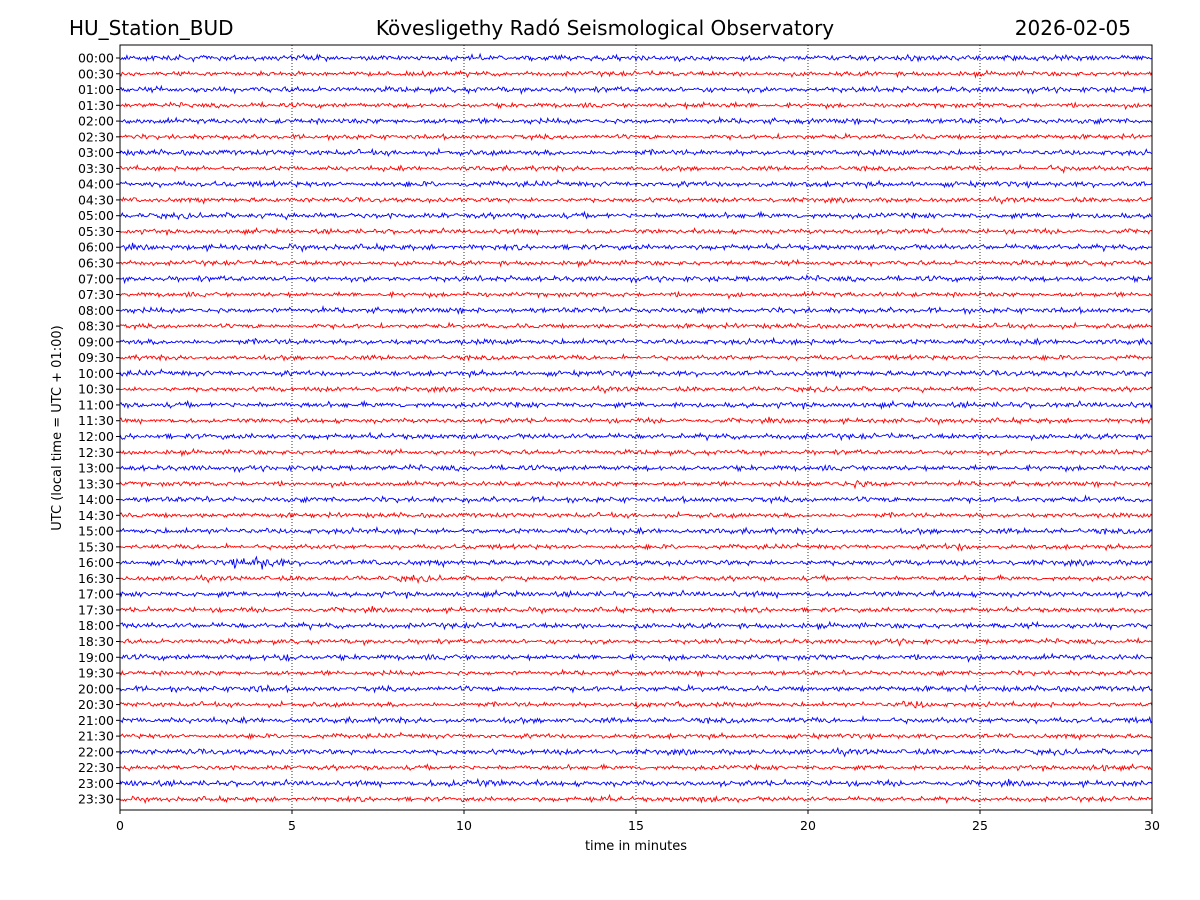 The width and height of the screenshot is (1200, 900). Describe the element at coordinates (96, 199) in the screenshot. I see `y-tick-label: 04:30` at that location.